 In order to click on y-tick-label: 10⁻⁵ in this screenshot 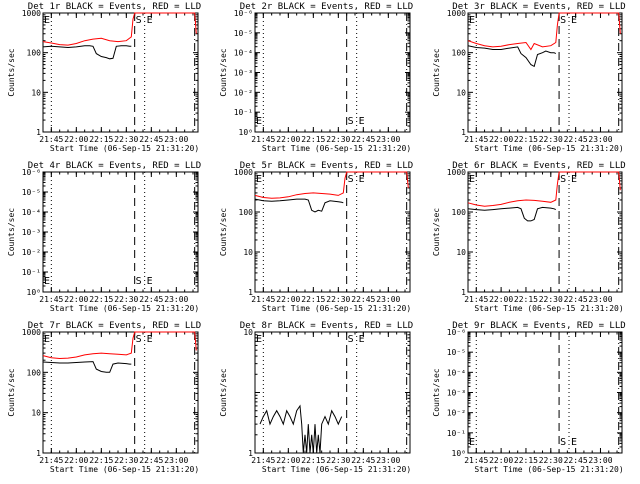, I will do `click(31, 192)`.